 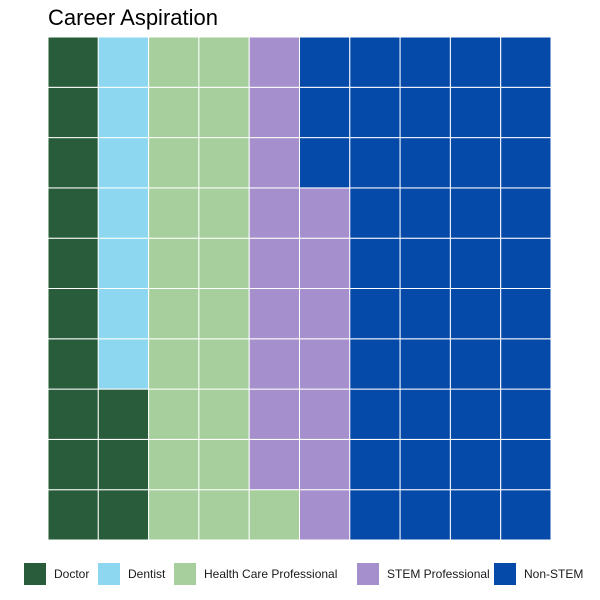 I want to click on legend-swatch-dentist, so click(x=109, y=574).